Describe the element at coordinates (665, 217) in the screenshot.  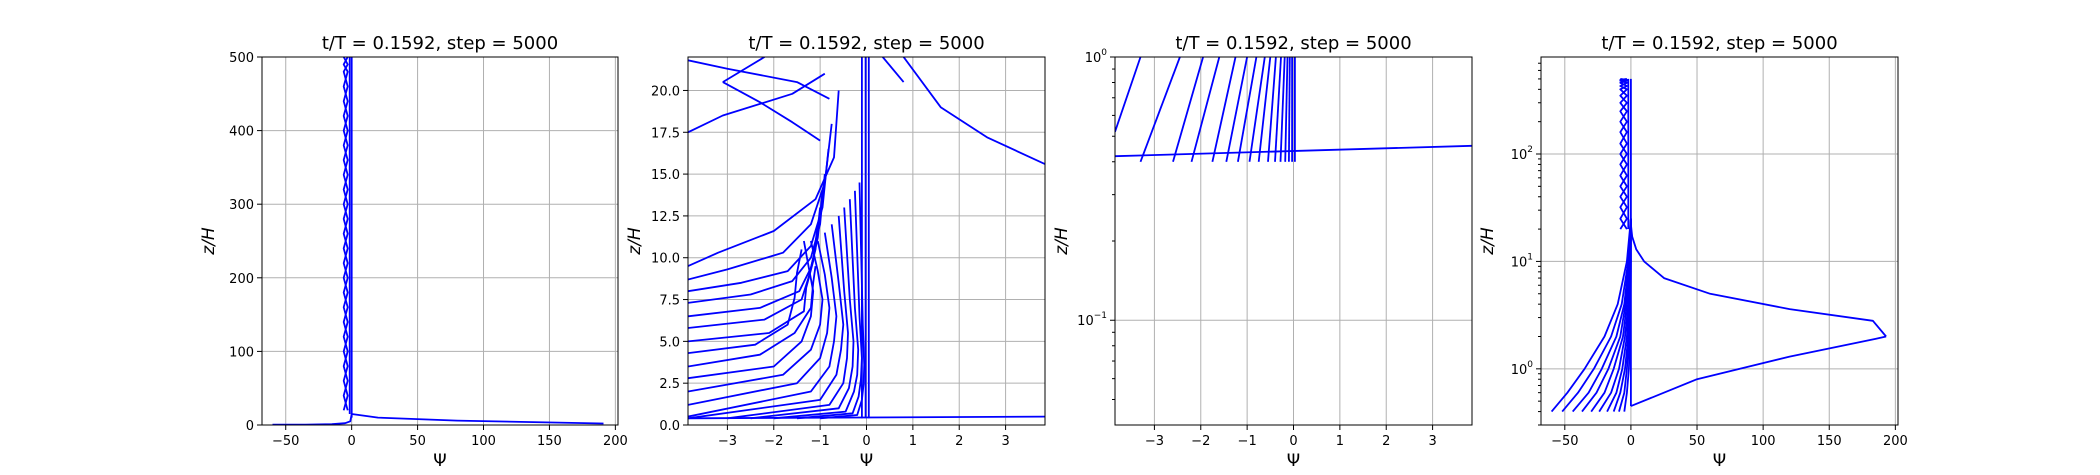
I see `y-tick-label: 12.5` at that location.